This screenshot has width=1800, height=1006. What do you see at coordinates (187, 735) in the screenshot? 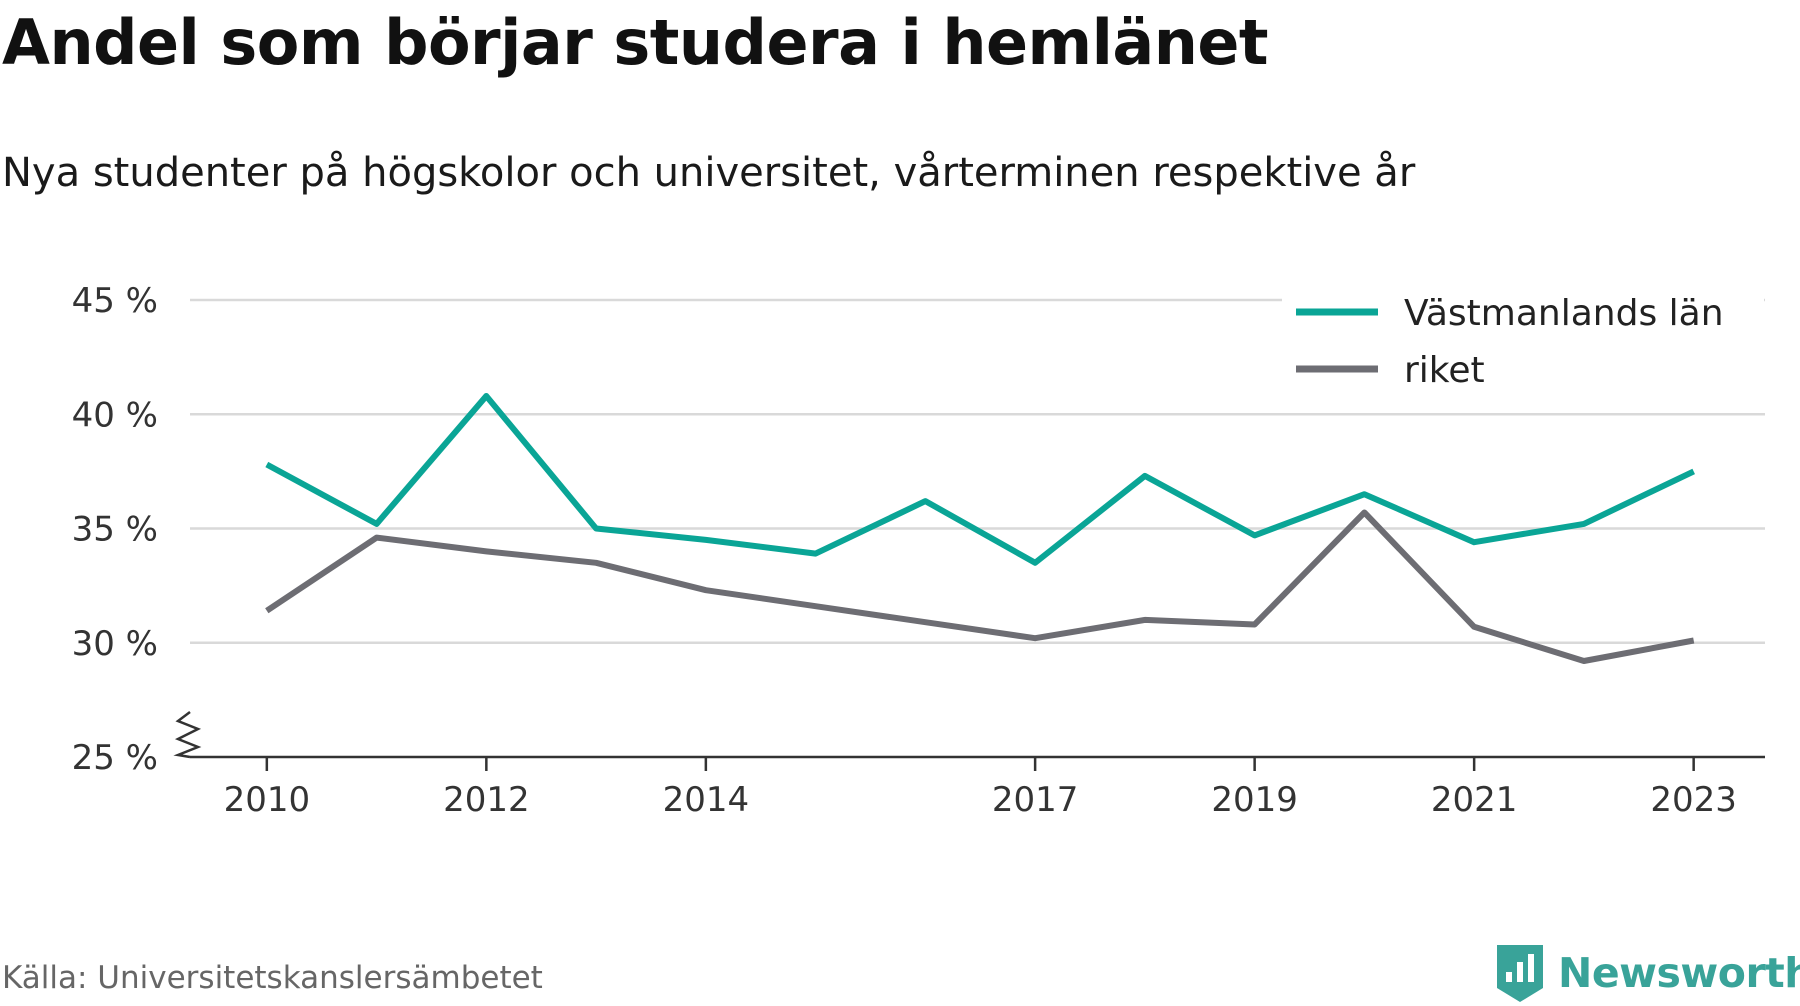
I see `y-axis-break-icon` at bounding box center [187, 735].